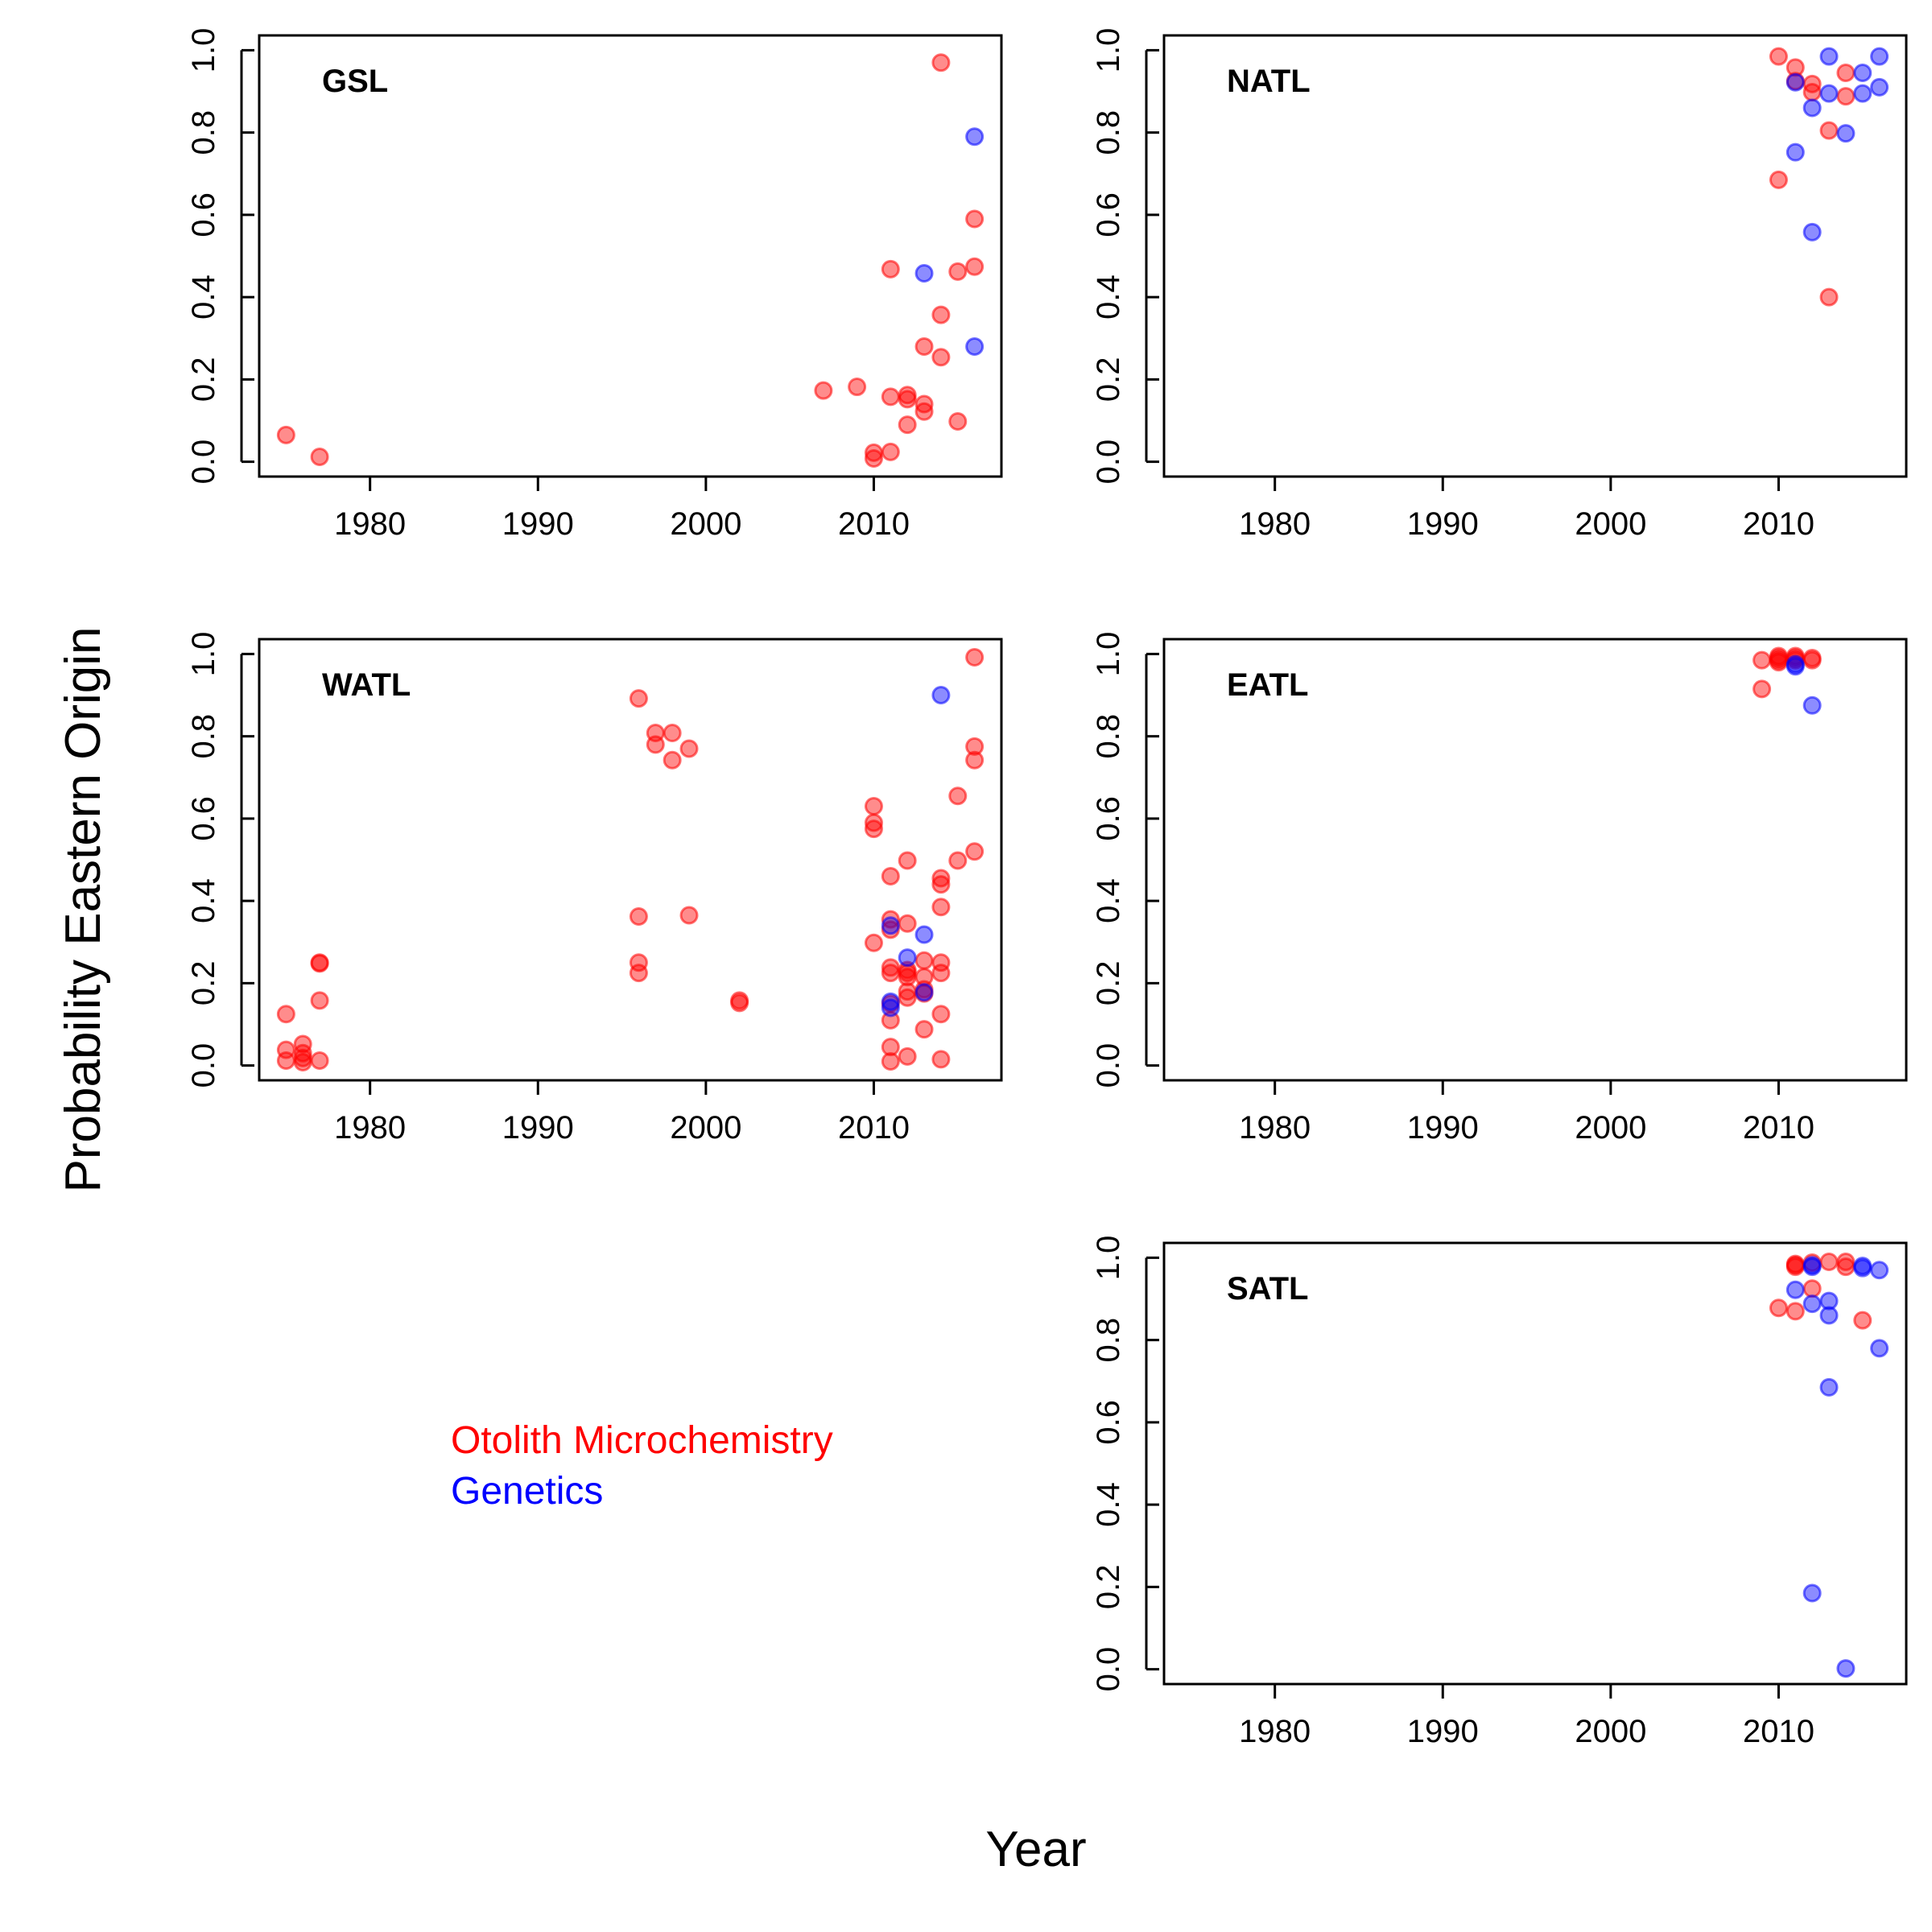  What do you see at coordinates (642, 1440) in the screenshot?
I see `legend-item-otolith: Otolith Microchemistry` at bounding box center [642, 1440].